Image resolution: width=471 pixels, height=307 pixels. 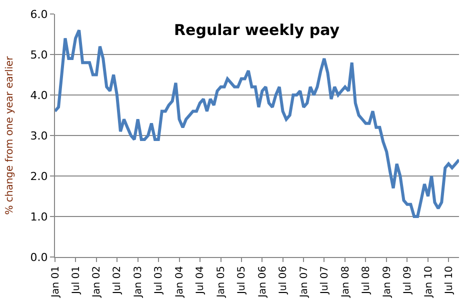 What do you see at coordinates (118, 280) in the screenshot?
I see `x-tick-label: Jul 02` at bounding box center [118, 280].